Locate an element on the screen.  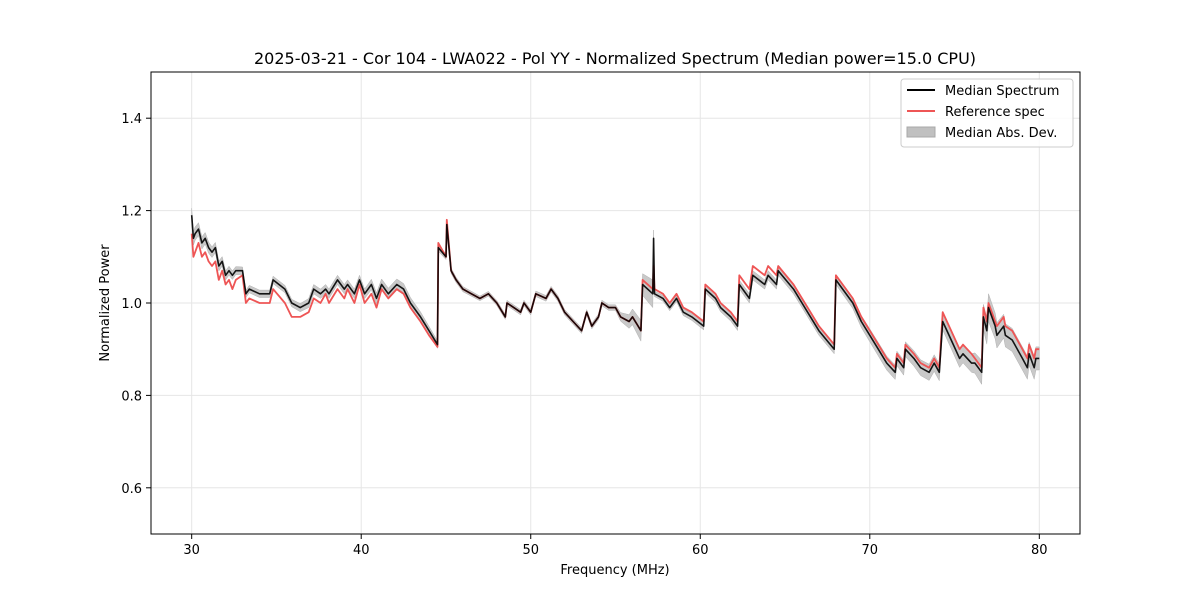
y-axis-label: Normalized Power is located at coordinates (105, 303).